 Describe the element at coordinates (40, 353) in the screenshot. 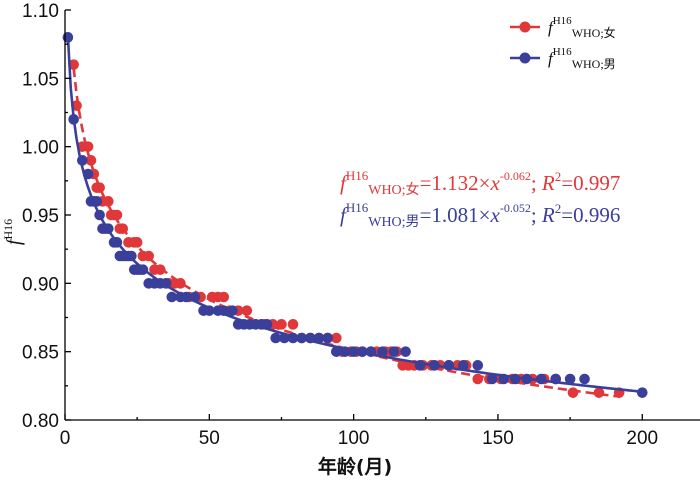

I see `y-tick-label: 0.85` at that location.